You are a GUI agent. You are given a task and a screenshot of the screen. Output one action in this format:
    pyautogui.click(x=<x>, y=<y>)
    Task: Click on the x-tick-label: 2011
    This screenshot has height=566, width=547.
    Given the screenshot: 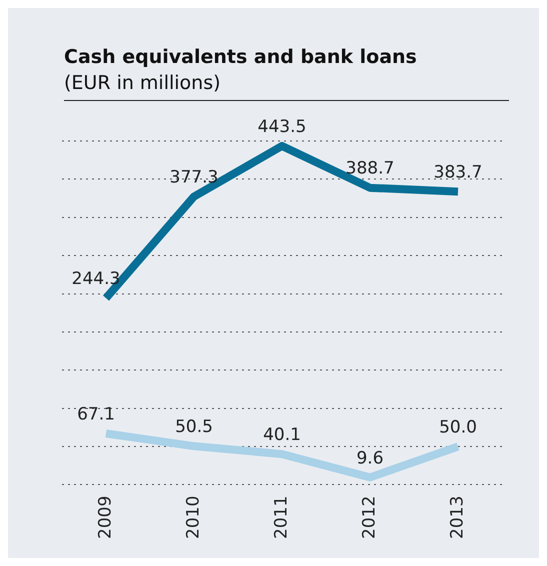 What is the action you would take?
    pyautogui.click(x=281, y=517)
    